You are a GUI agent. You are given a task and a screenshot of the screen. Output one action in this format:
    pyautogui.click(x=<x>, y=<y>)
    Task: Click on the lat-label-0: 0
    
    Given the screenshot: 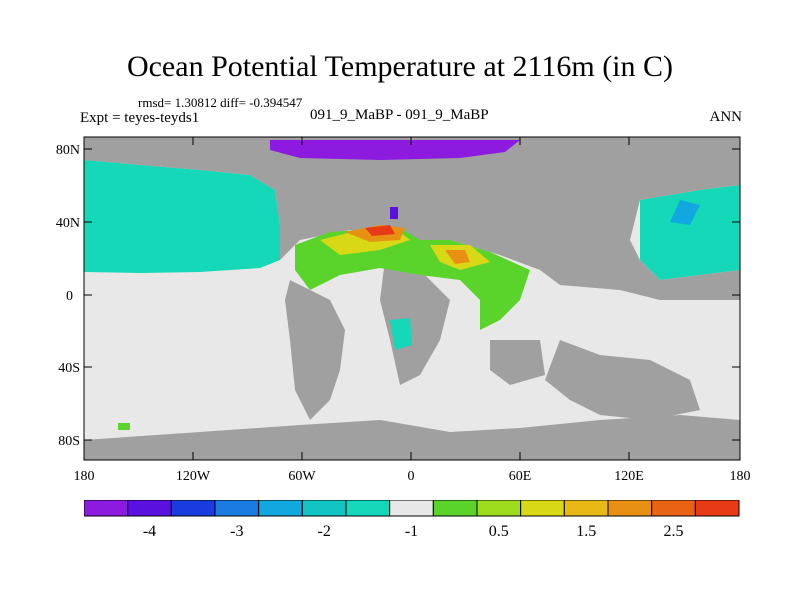 What is the action you would take?
    pyautogui.click(x=69, y=296)
    